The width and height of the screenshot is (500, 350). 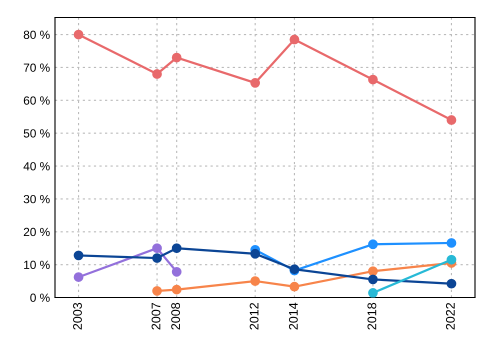 What do you see at coordinates (37, 100) in the screenshot?
I see `y-tick-label: 60 %` at bounding box center [37, 100].